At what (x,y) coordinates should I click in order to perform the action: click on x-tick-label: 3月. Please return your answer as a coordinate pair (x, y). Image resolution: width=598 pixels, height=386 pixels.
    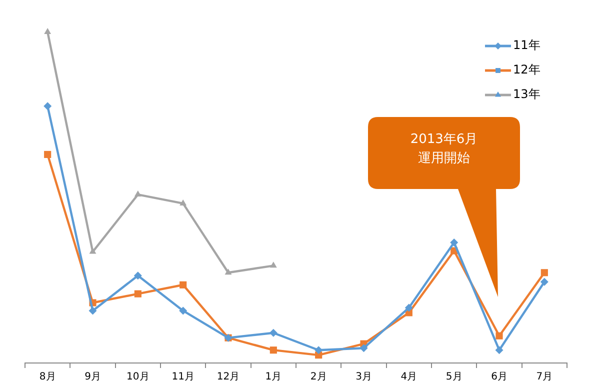
    Looking at the image, I should click on (364, 377).